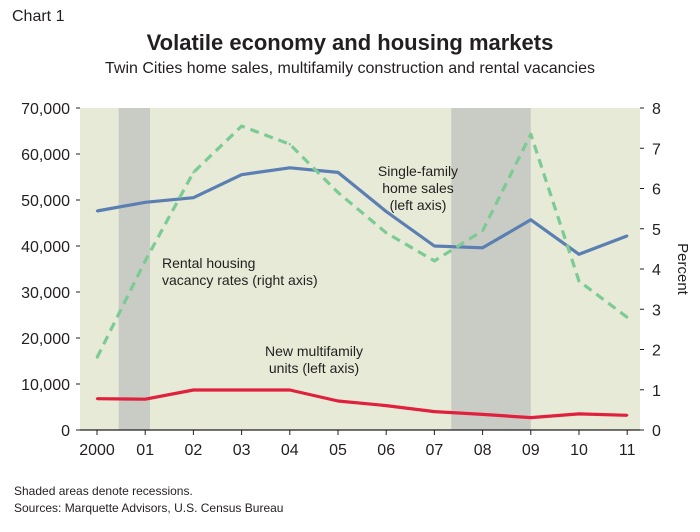  What do you see at coordinates (45, 155) in the screenshot?
I see `left-axis-tick-label: 60,000` at bounding box center [45, 155].